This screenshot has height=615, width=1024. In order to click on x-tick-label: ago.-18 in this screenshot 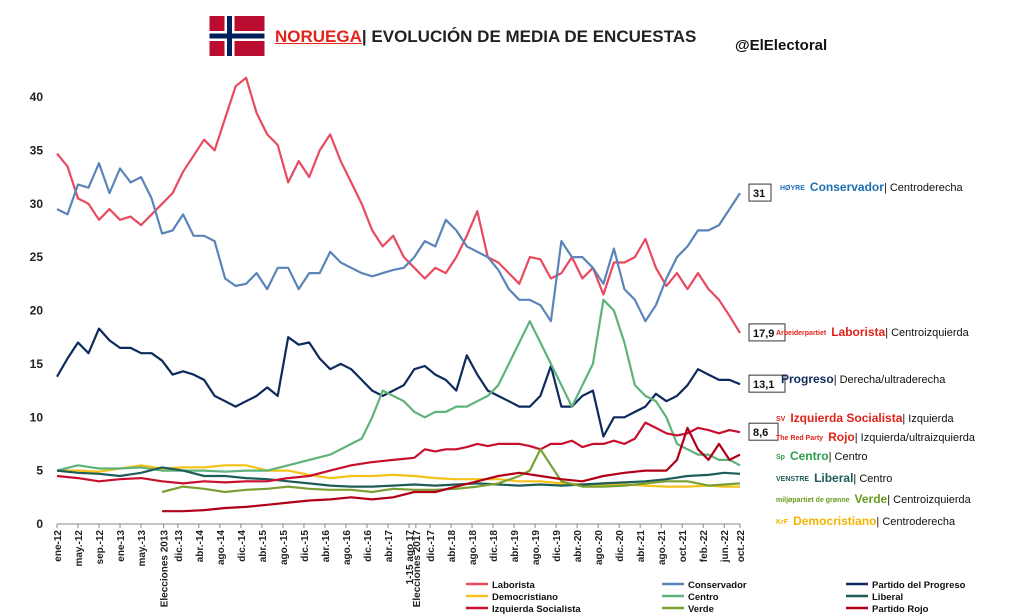, I will do `click(473, 547)`.